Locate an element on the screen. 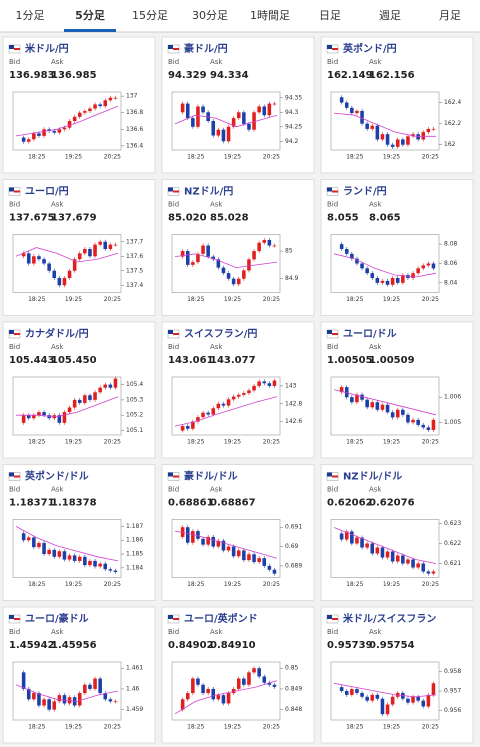 The image size is (480, 747). pair-name: ユーロ/英ポンド is located at coordinates (221, 618).